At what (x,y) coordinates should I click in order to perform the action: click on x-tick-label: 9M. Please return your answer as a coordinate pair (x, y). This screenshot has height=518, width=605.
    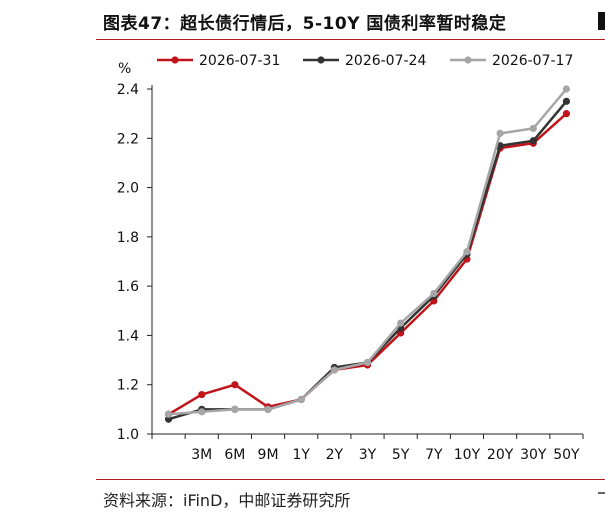
    Looking at the image, I should click on (268, 455).